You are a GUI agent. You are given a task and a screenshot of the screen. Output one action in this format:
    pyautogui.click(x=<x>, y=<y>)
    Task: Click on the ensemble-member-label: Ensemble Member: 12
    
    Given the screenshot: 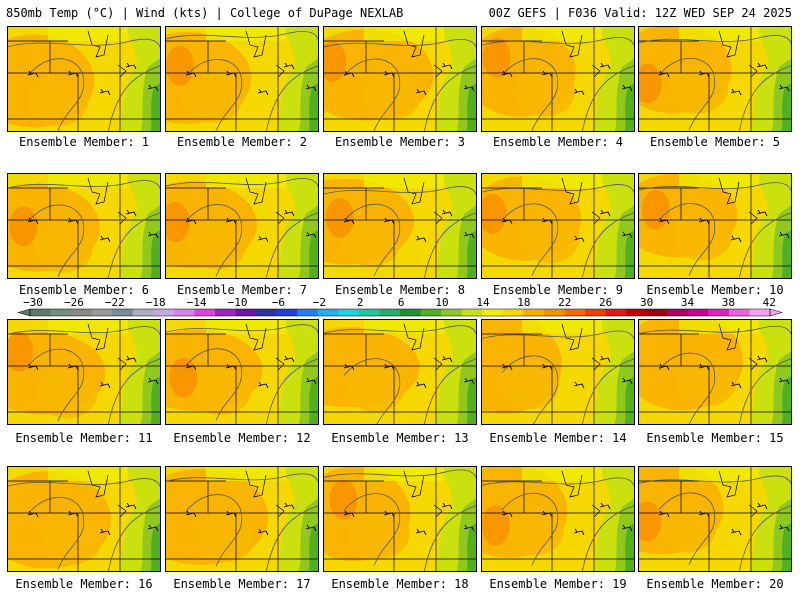 What is the action you would take?
    pyautogui.click(x=242, y=438)
    